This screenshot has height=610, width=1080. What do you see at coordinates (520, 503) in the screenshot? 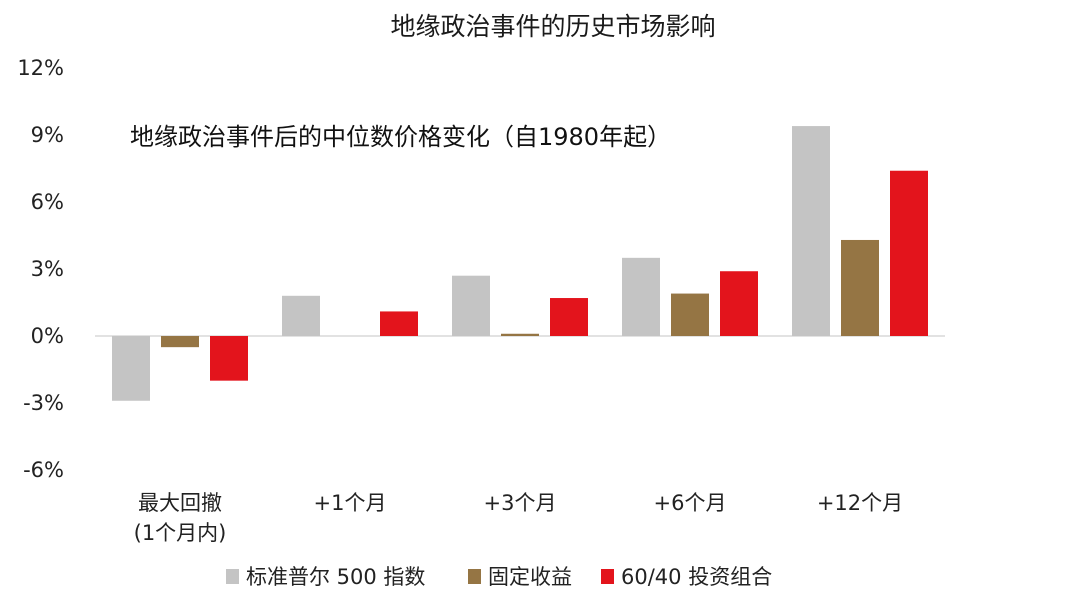
I see `x-category-label: +3个月` at bounding box center [520, 503].